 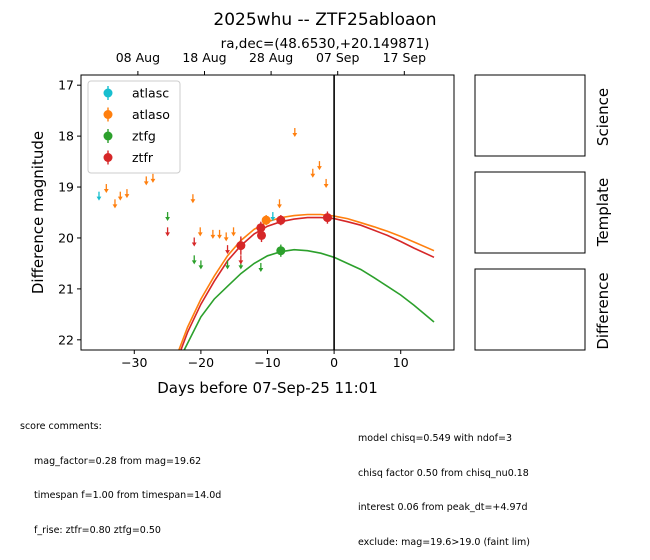 What do you see at coordinates (281, 251) in the screenshot?
I see `point-ztfg` at bounding box center [281, 251].